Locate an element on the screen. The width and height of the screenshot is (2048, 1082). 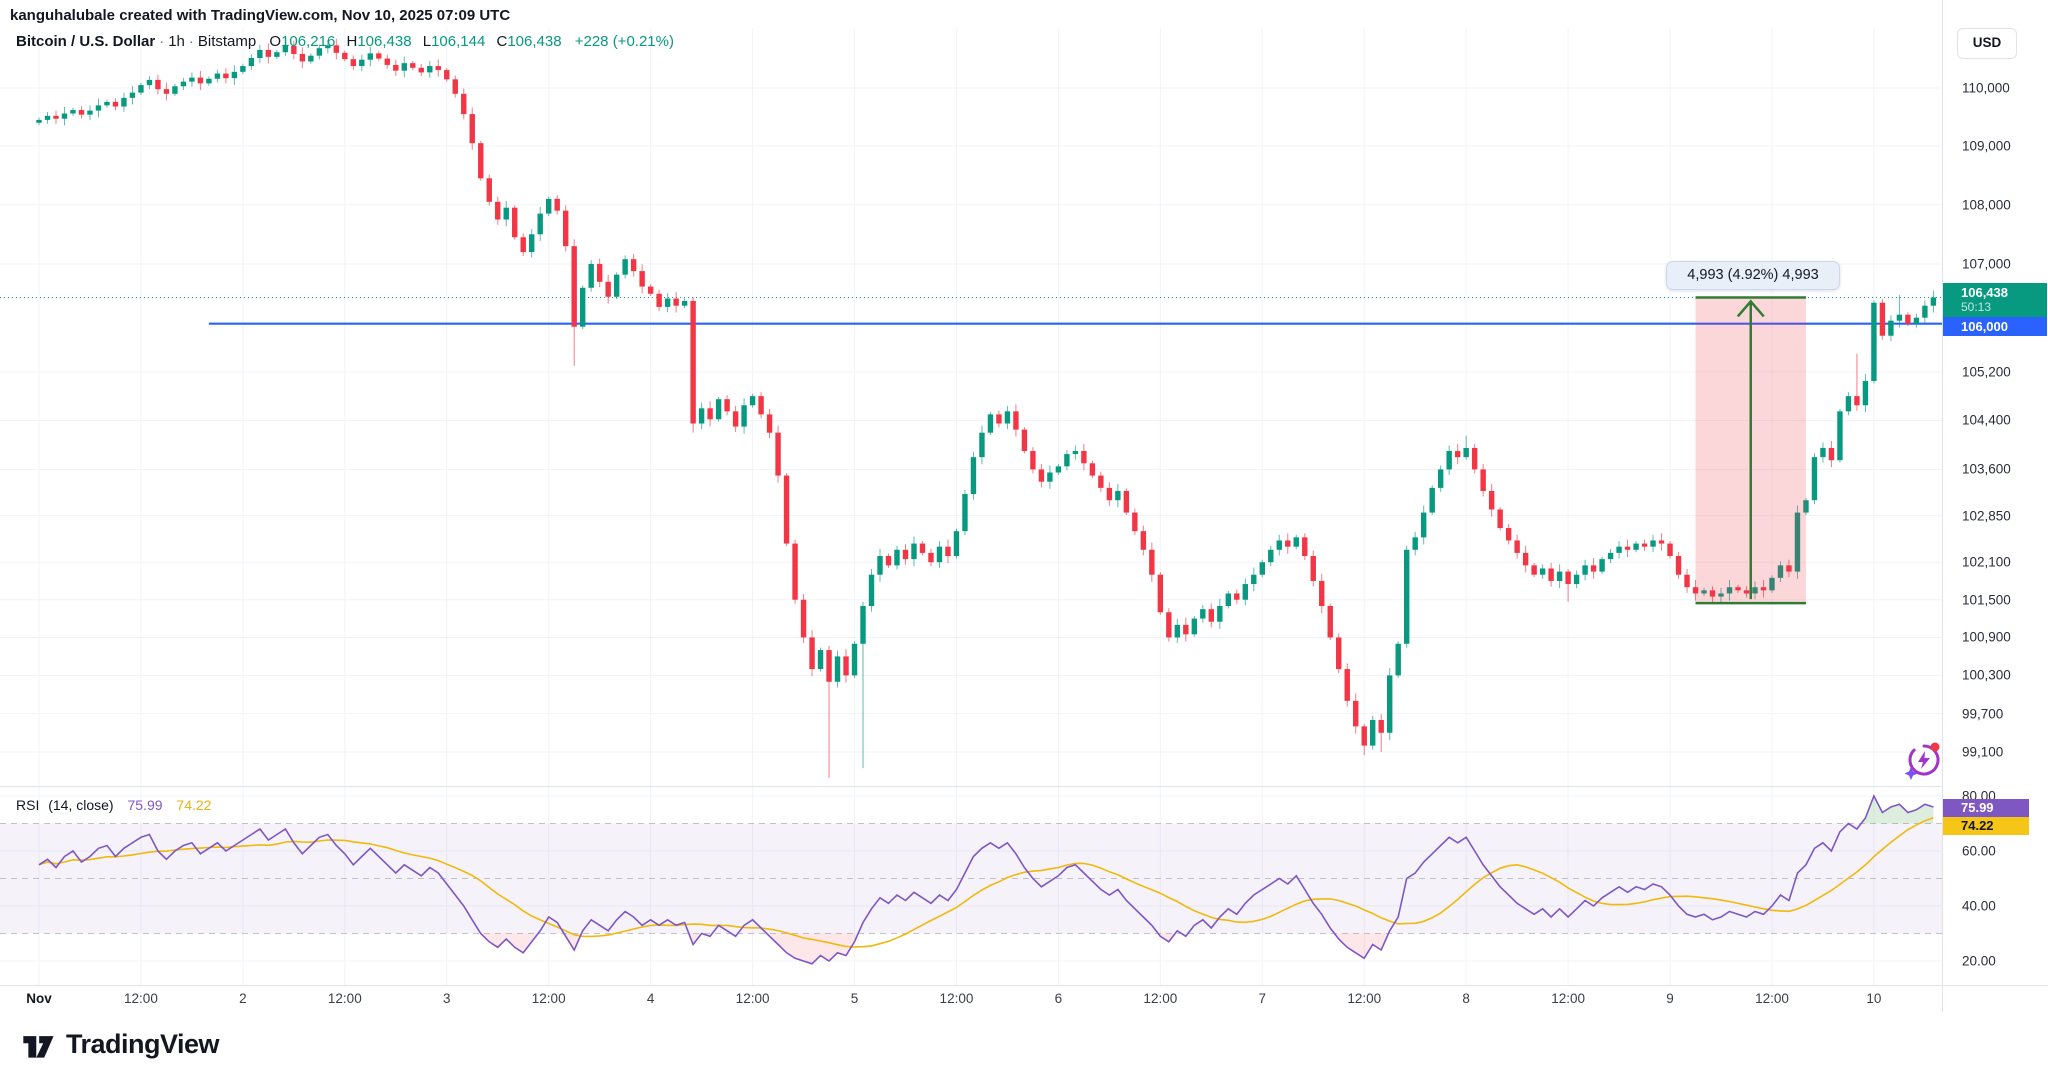
low-value: 106,144 is located at coordinates (458, 41).